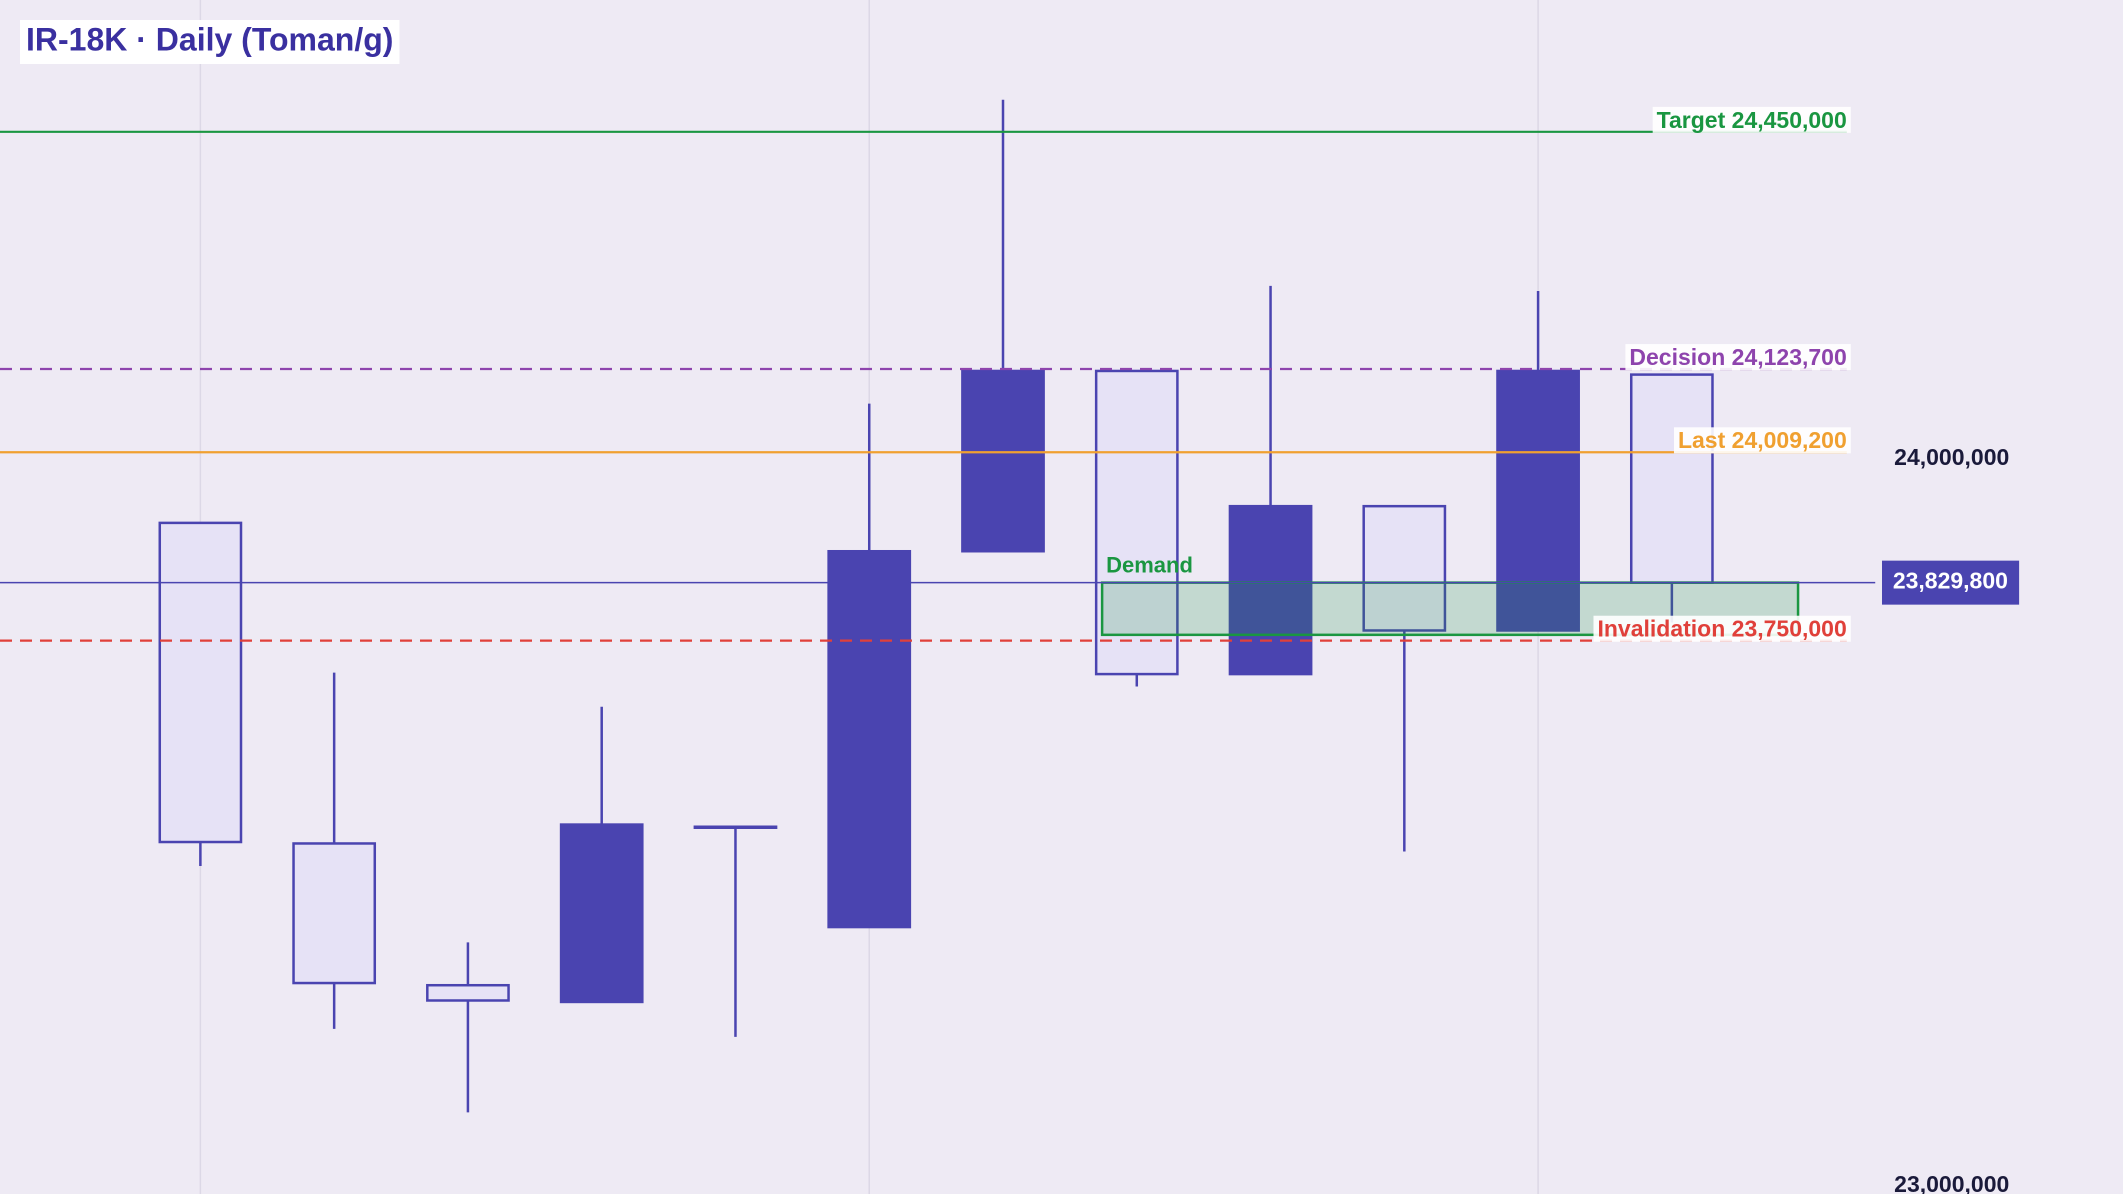  What do you see at coordinates (1661, 629) in the screenshot?
I see `level-name: Invalidation` at bounding box center [1661, 629].